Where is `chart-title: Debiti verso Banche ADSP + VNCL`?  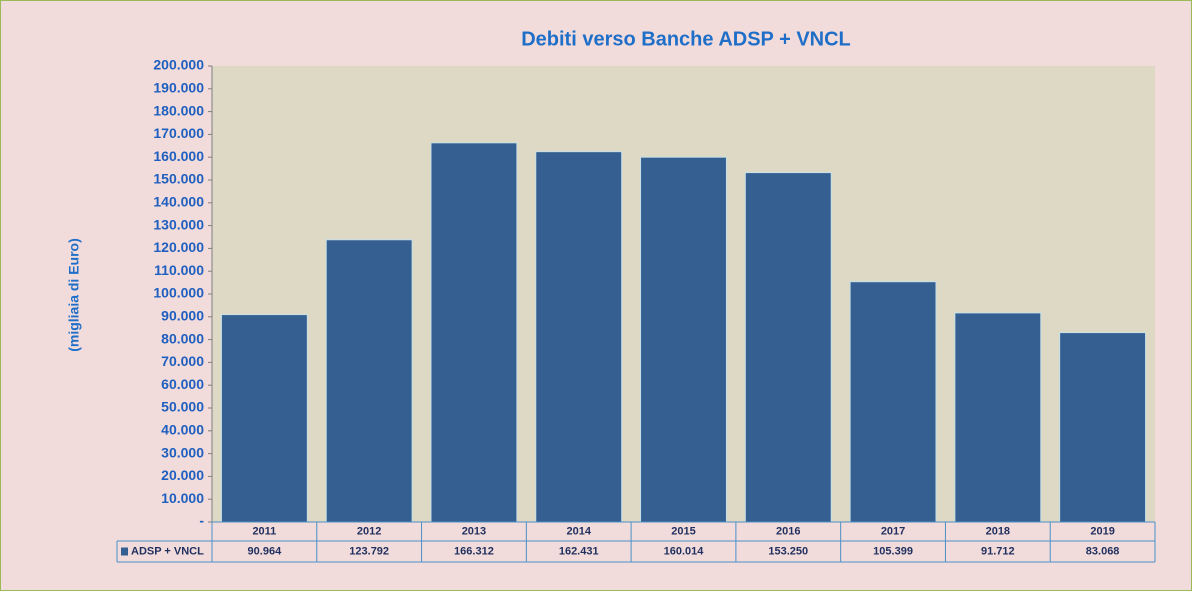
chart-title: Debiti verso Banche ADSP + VNCL is located at coordinates (686, 39).